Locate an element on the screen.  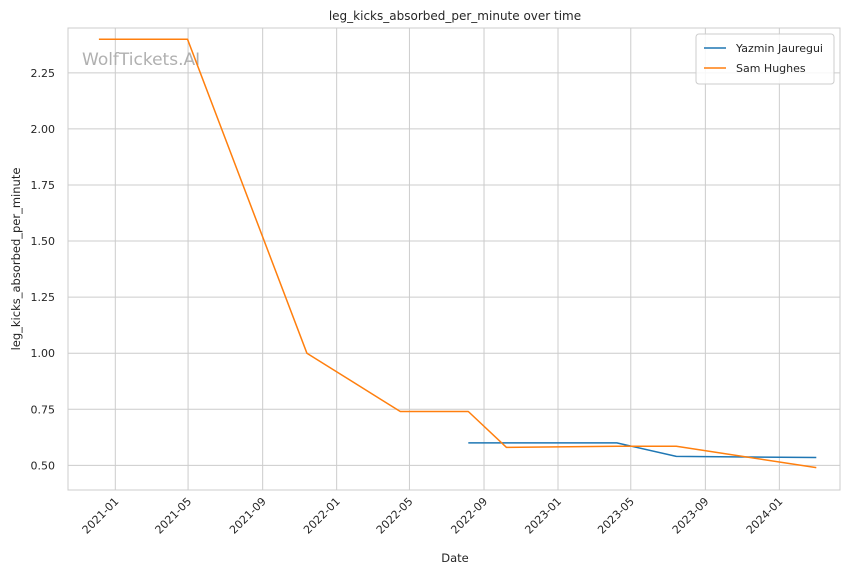
y-tick-label: 1.75 is located at coordinates (43, 185).